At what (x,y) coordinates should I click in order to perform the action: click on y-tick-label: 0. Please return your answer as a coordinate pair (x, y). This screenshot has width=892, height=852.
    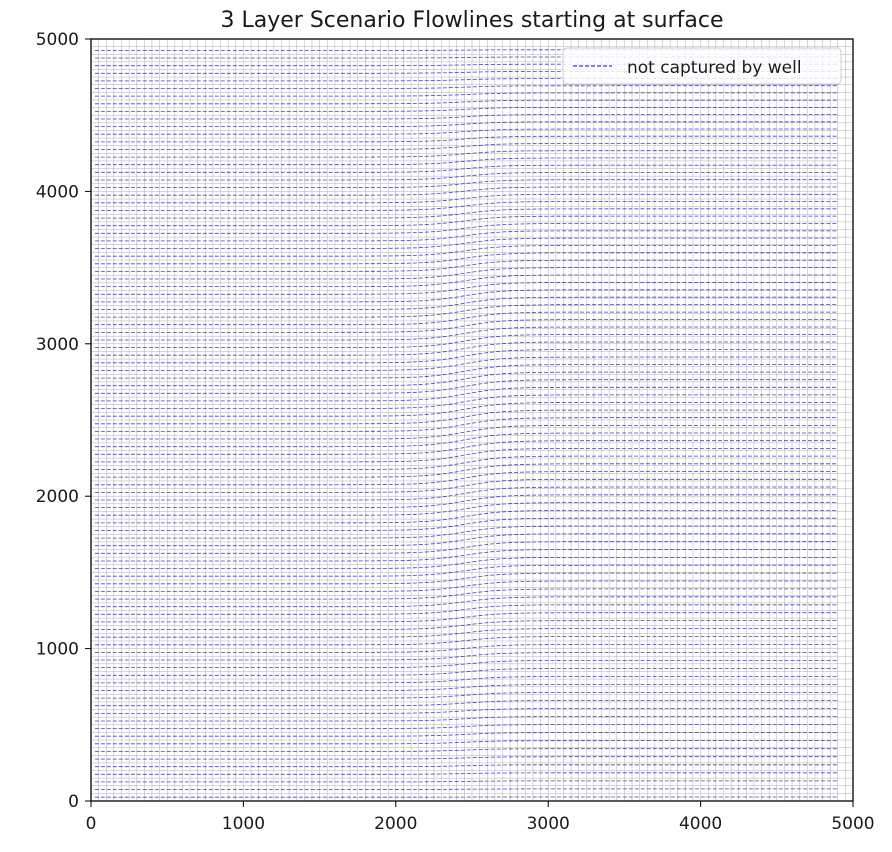
    Looking at the image, I should click on (73, 802).